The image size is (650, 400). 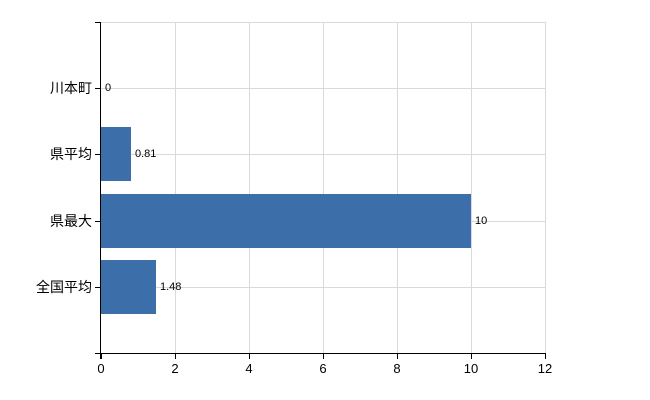 I want to click on x-tick-label: 4, so click(x=249, y=368).